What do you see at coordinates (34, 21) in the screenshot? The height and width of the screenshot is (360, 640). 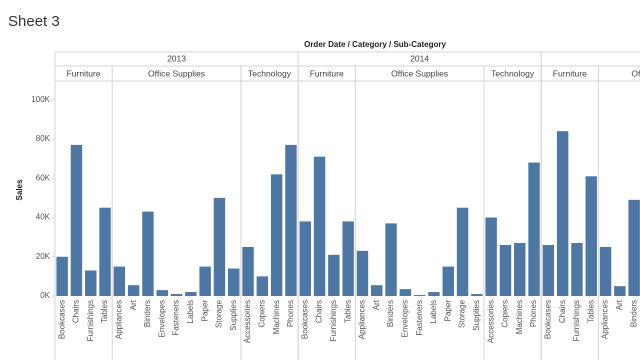 I see `sheet-title: Sheet 3` at bounding box center [34, 21].